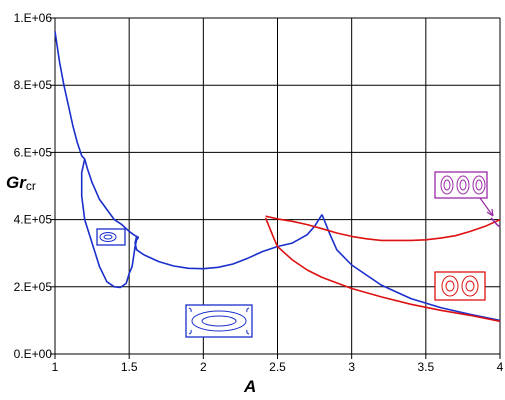 This screenshot has width=505, height=400. What do you see at coordinates (21, 183) in the screenshot?
I see `y-axis-title: Grcr` at bounding box center [21, 183].